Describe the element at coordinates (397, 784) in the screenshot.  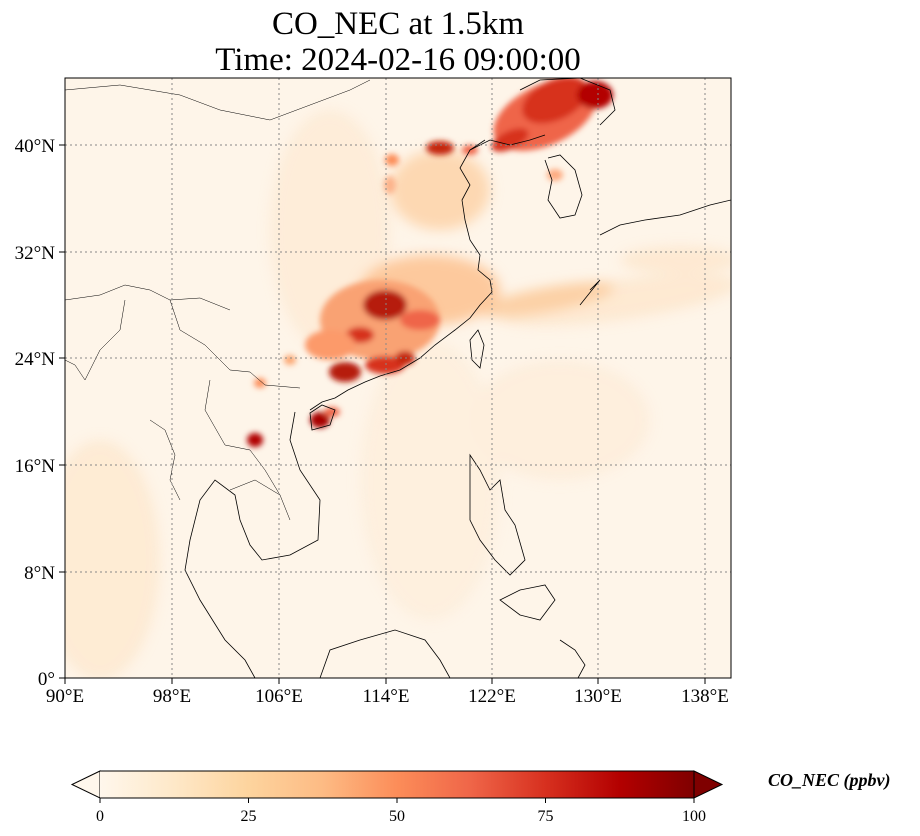
I see `colorbar-gradient` at that location.